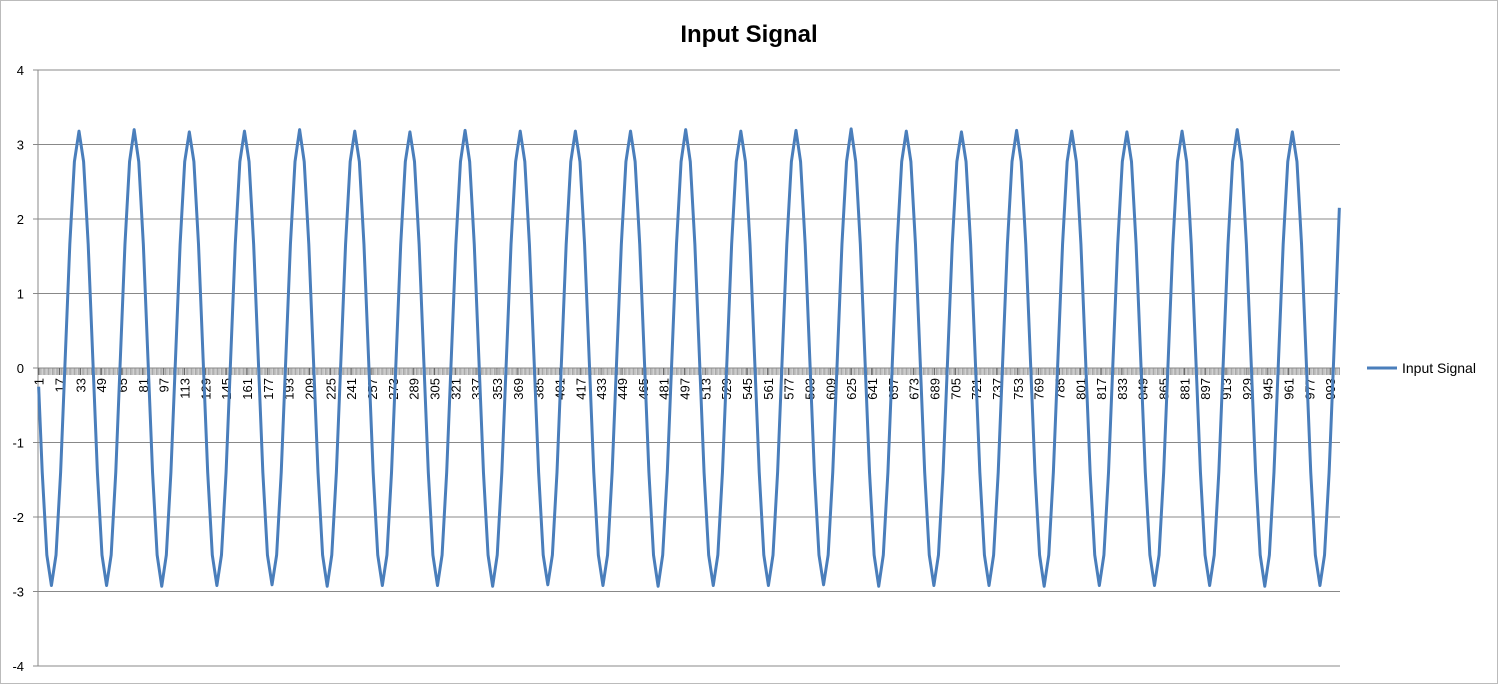  What do you see at coordinates (1205, 389) in the screenshot?
I see `x-tick-label: 897` at bounding box center [1205, 389].